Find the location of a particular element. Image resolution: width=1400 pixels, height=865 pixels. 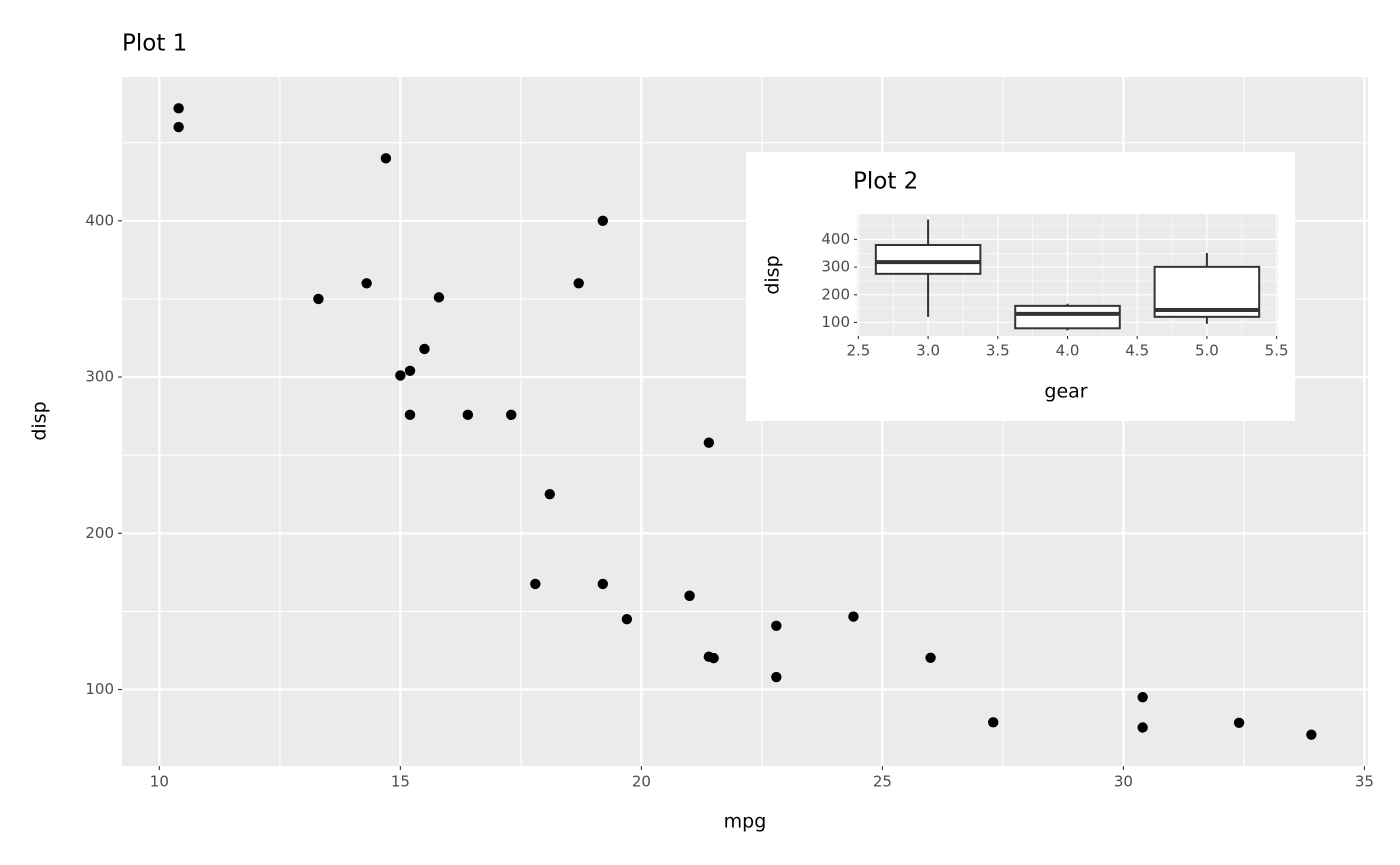

x-tick-label: 5.5 is located at coordinates (1277, 351).